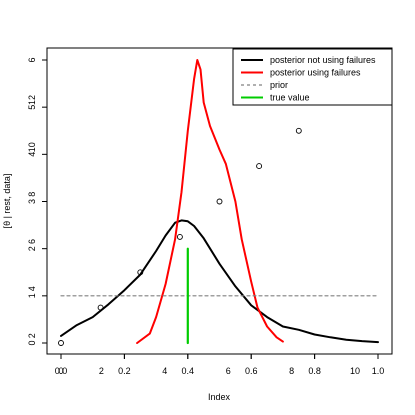 Image resolution: width=415 pixels, height=415 pixels. What do you see at coordinates (32, 248) in the screenshot?
I see `y-tick-label: 2` at bounding box center [32, 248].